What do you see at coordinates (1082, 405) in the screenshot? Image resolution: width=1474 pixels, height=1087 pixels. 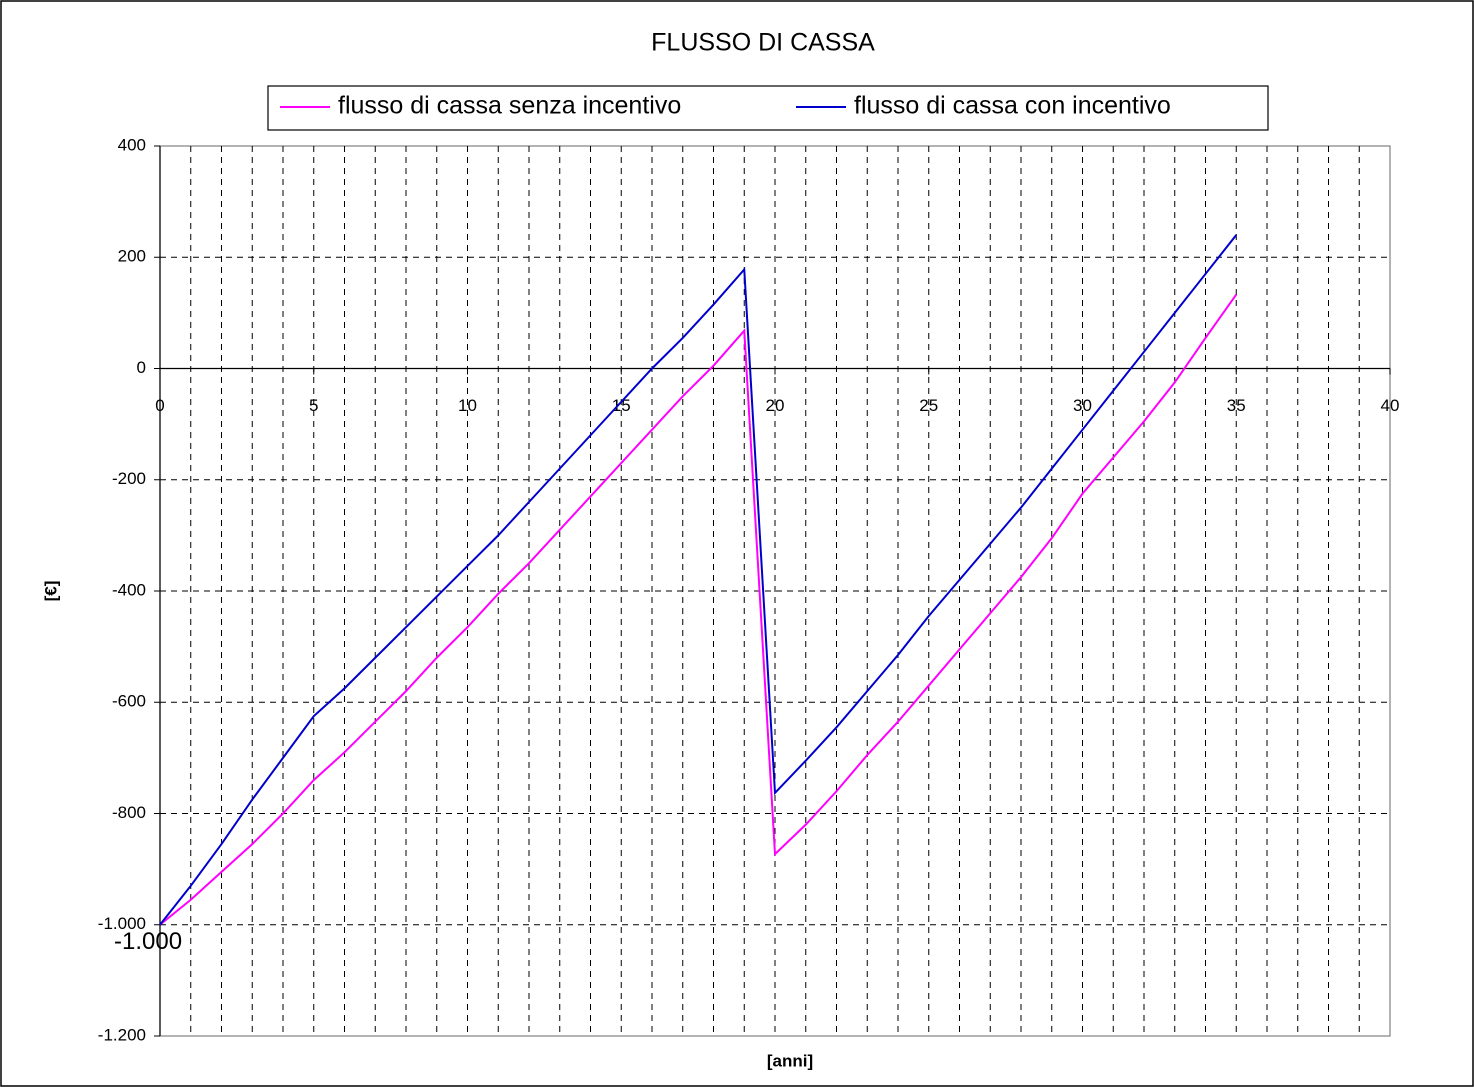 I see `x-tick-label: 30` at bounding box center [1082, 405].